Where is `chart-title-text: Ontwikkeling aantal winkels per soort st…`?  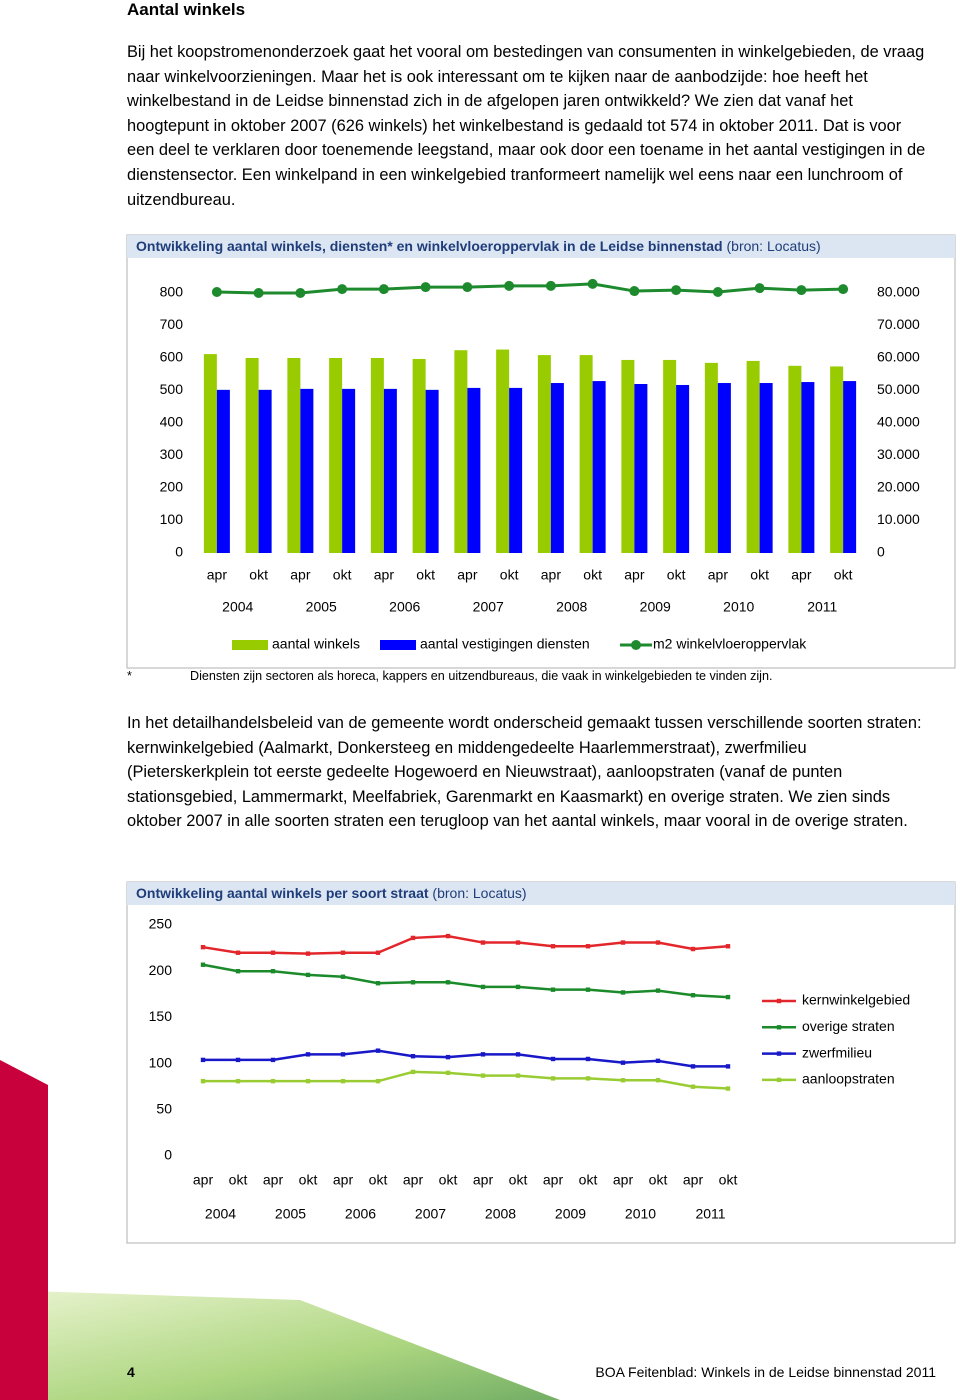
chart-title-text: Ontwikkeling aantal winkels per soort st… is located at coordinates (282, 893).